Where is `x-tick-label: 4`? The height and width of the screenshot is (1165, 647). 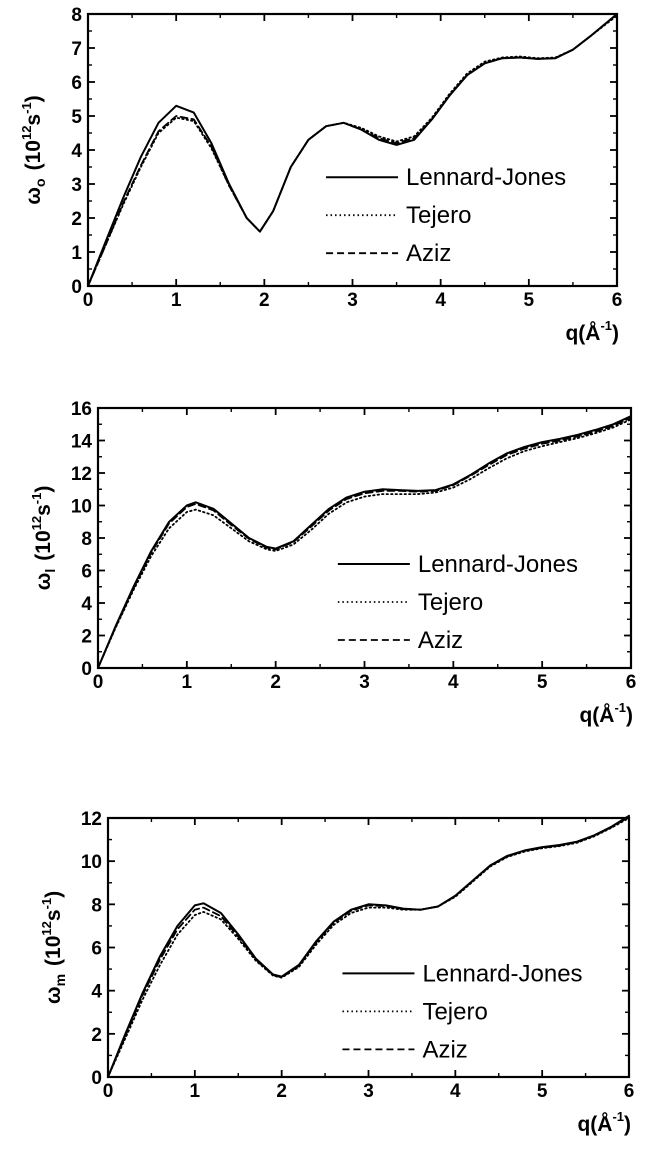
x-tick-label: 4 is located at coordinates (455, 1091).